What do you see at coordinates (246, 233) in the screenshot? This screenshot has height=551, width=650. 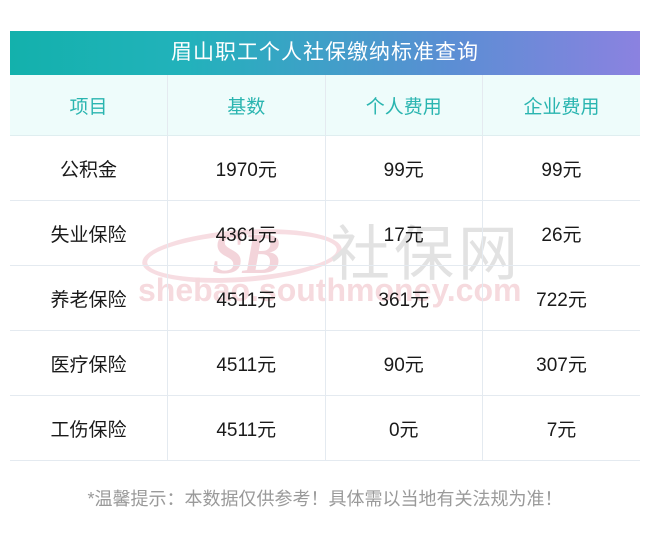 I see `cell-base: 4361元` at bounding box center [246, 233].